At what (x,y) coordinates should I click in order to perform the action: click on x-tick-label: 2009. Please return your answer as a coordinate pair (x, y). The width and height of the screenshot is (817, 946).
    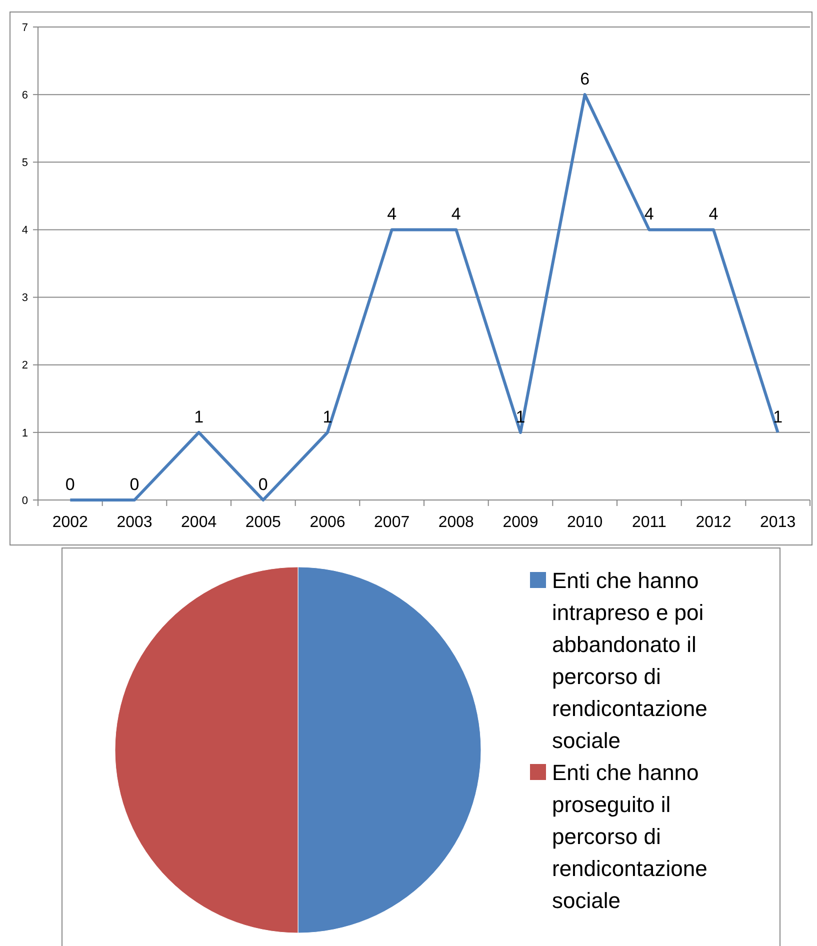
    Looking at the image, I should click on (520, 522).